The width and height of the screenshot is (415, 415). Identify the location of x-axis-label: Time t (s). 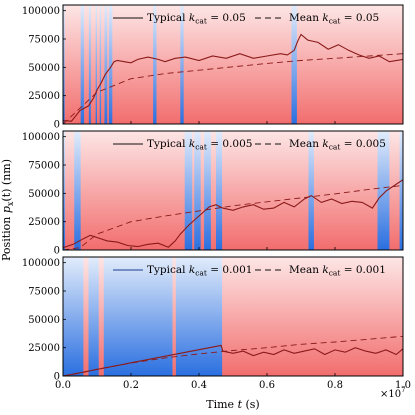
(232, 404).